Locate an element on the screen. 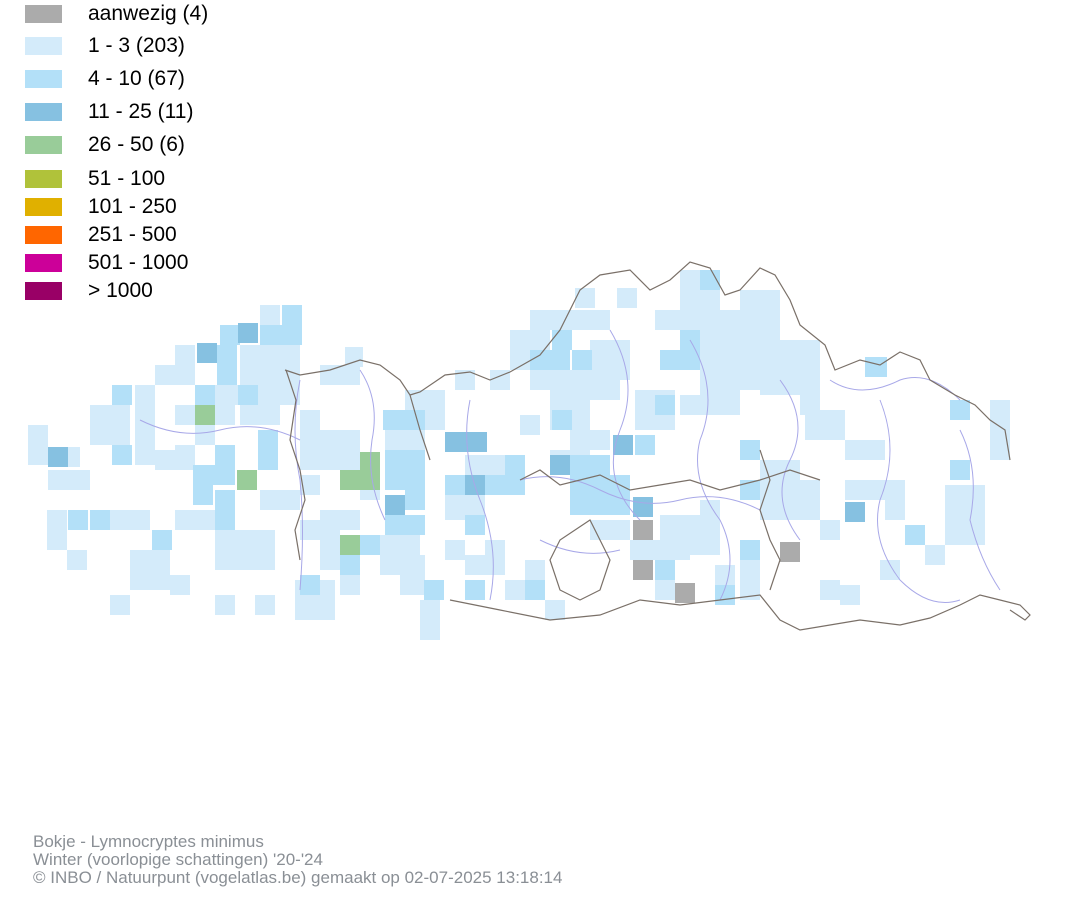 The height and width of the screenshot is (900, 1074). legend-item: > 1000 is located at coordinates (175, 292).